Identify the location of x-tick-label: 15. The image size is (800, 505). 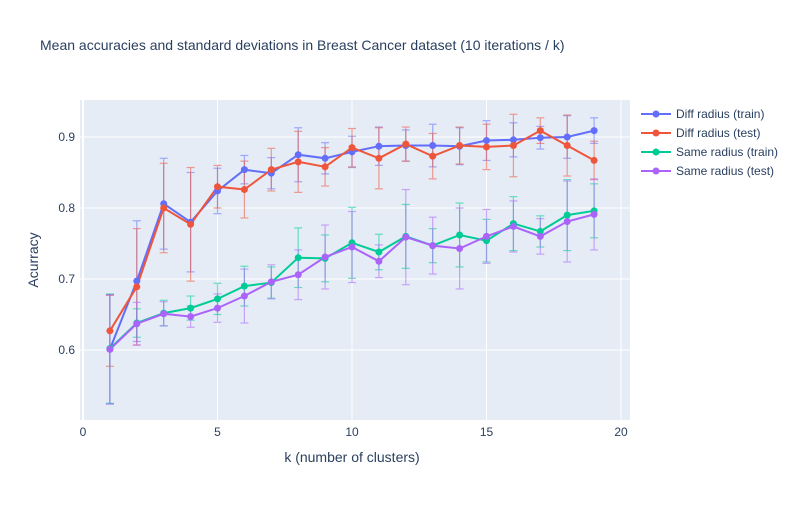
(487, 432).